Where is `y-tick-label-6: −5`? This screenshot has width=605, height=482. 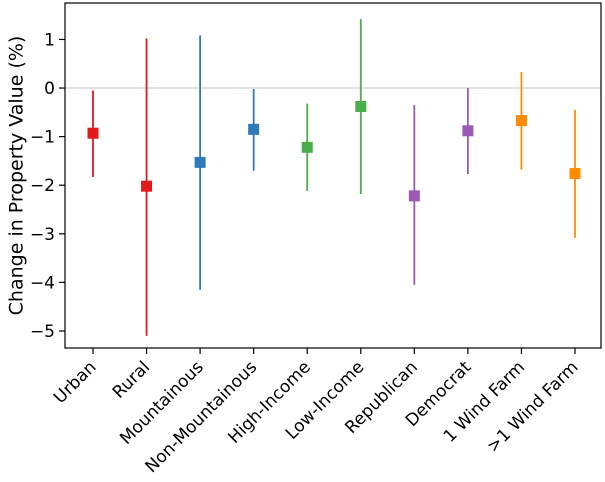 y-tick-label-6: −5 is located at coordinates (42, 332).